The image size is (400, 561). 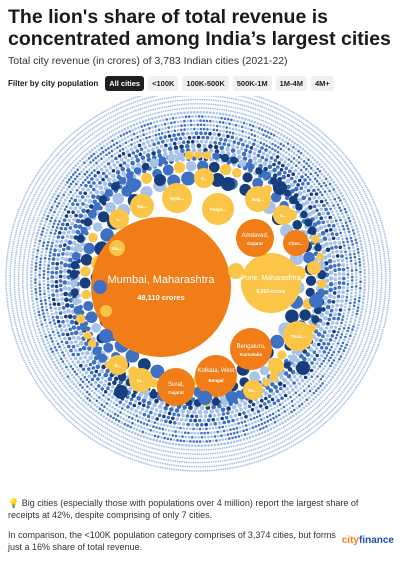 I want to click on filter-under-100k: <100K, so click(x=163, y=83).